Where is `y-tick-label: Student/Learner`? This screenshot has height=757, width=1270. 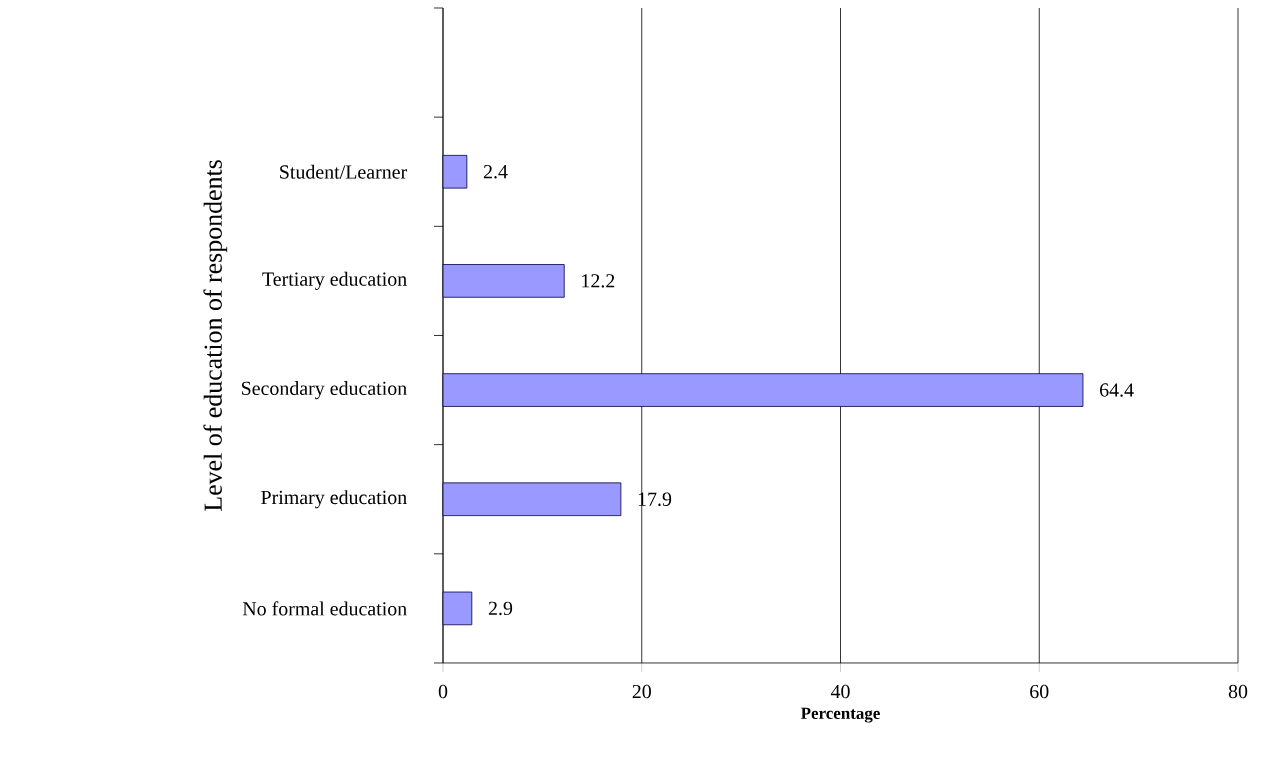 y-tick-label: Student/Learner is located at coordinates (344, 171).